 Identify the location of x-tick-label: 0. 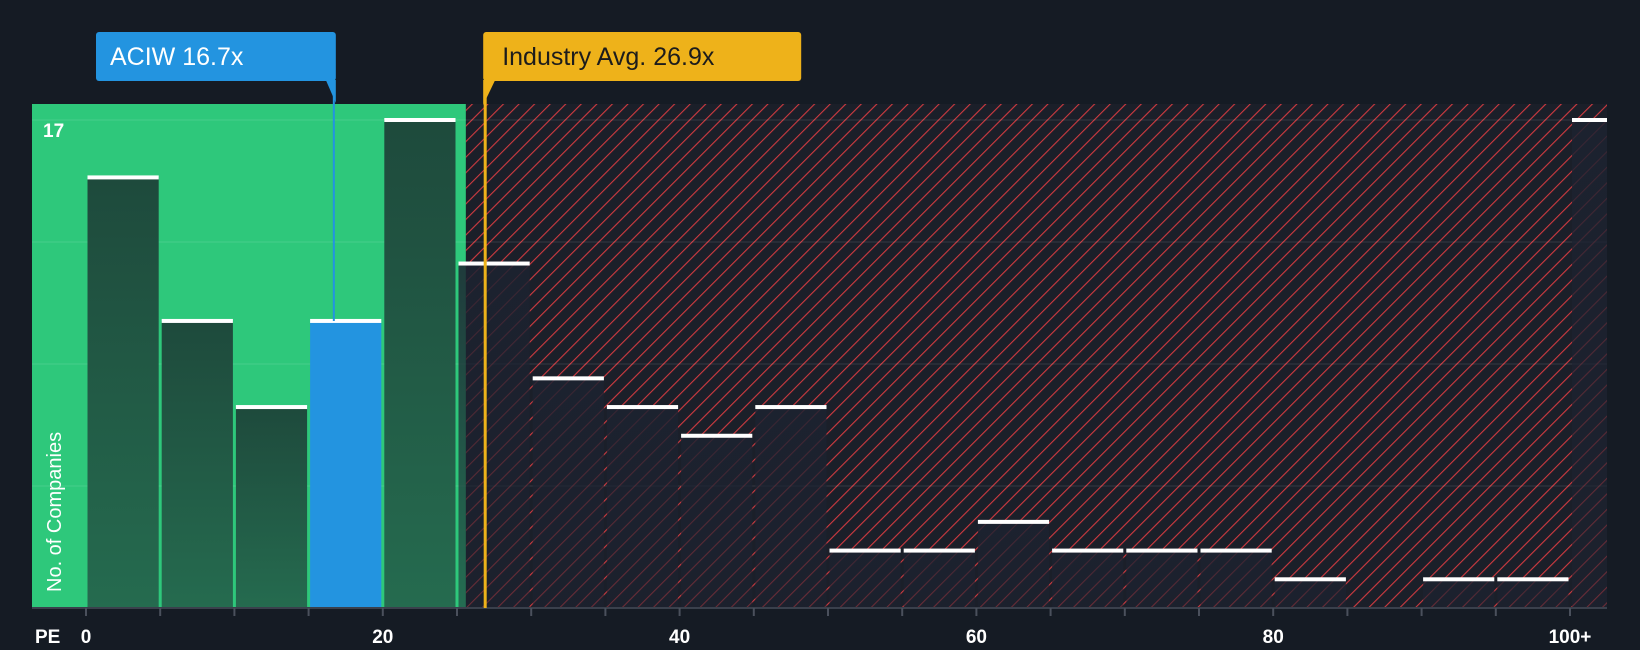
(86, 637).